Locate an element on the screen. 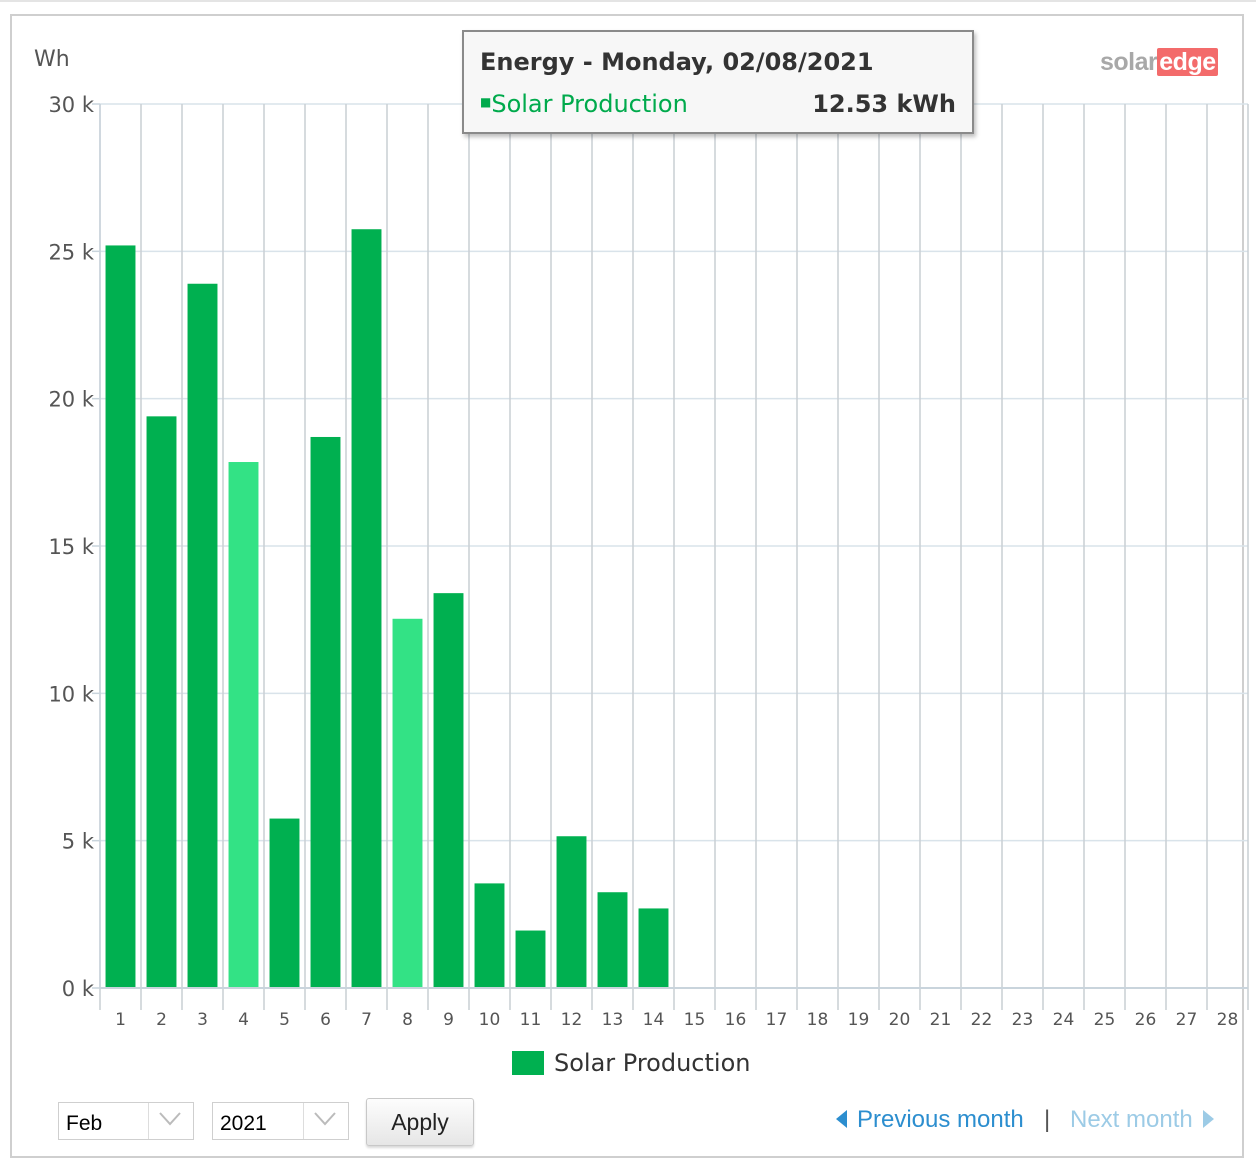  x-tick-label: 2 is located at coordinates (161, 1020).